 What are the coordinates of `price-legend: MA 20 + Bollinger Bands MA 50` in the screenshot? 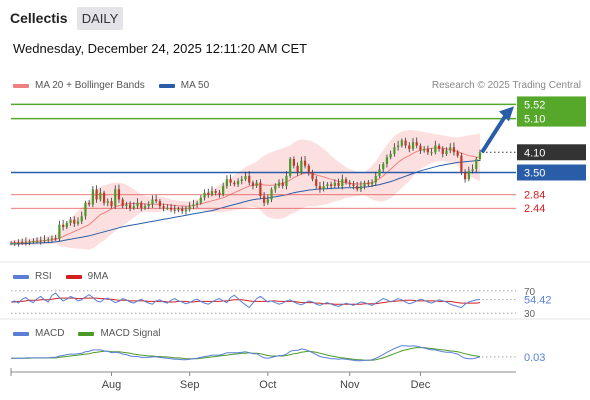 It's located at (111, 85).